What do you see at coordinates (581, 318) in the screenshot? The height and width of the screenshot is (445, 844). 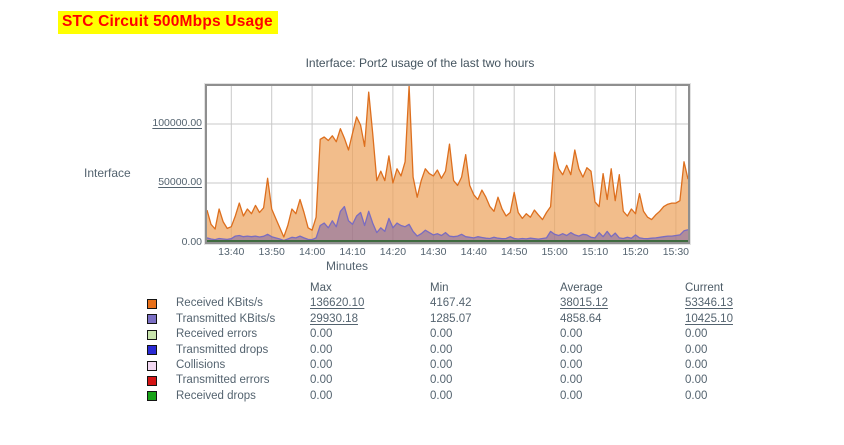 I see `legend-value: 4858.64` at bounding box center [581, 318].